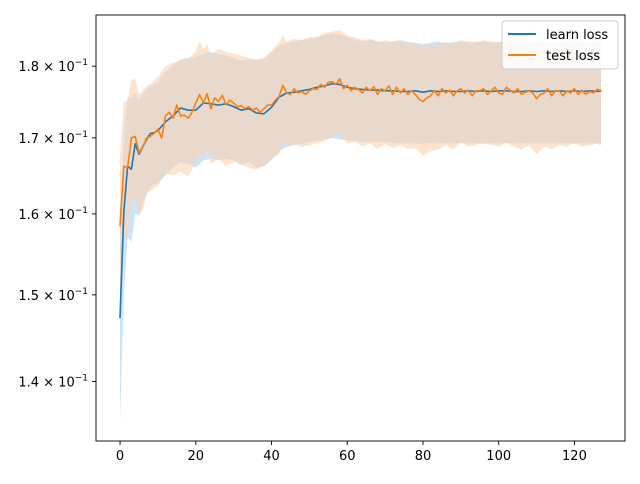 The width and height of the screenshot is (640, 484). Describe the element at coordinates (53, 381) in the screenshot. I see `y-tick-label: 1.4 × 10⁻¹` at that location.